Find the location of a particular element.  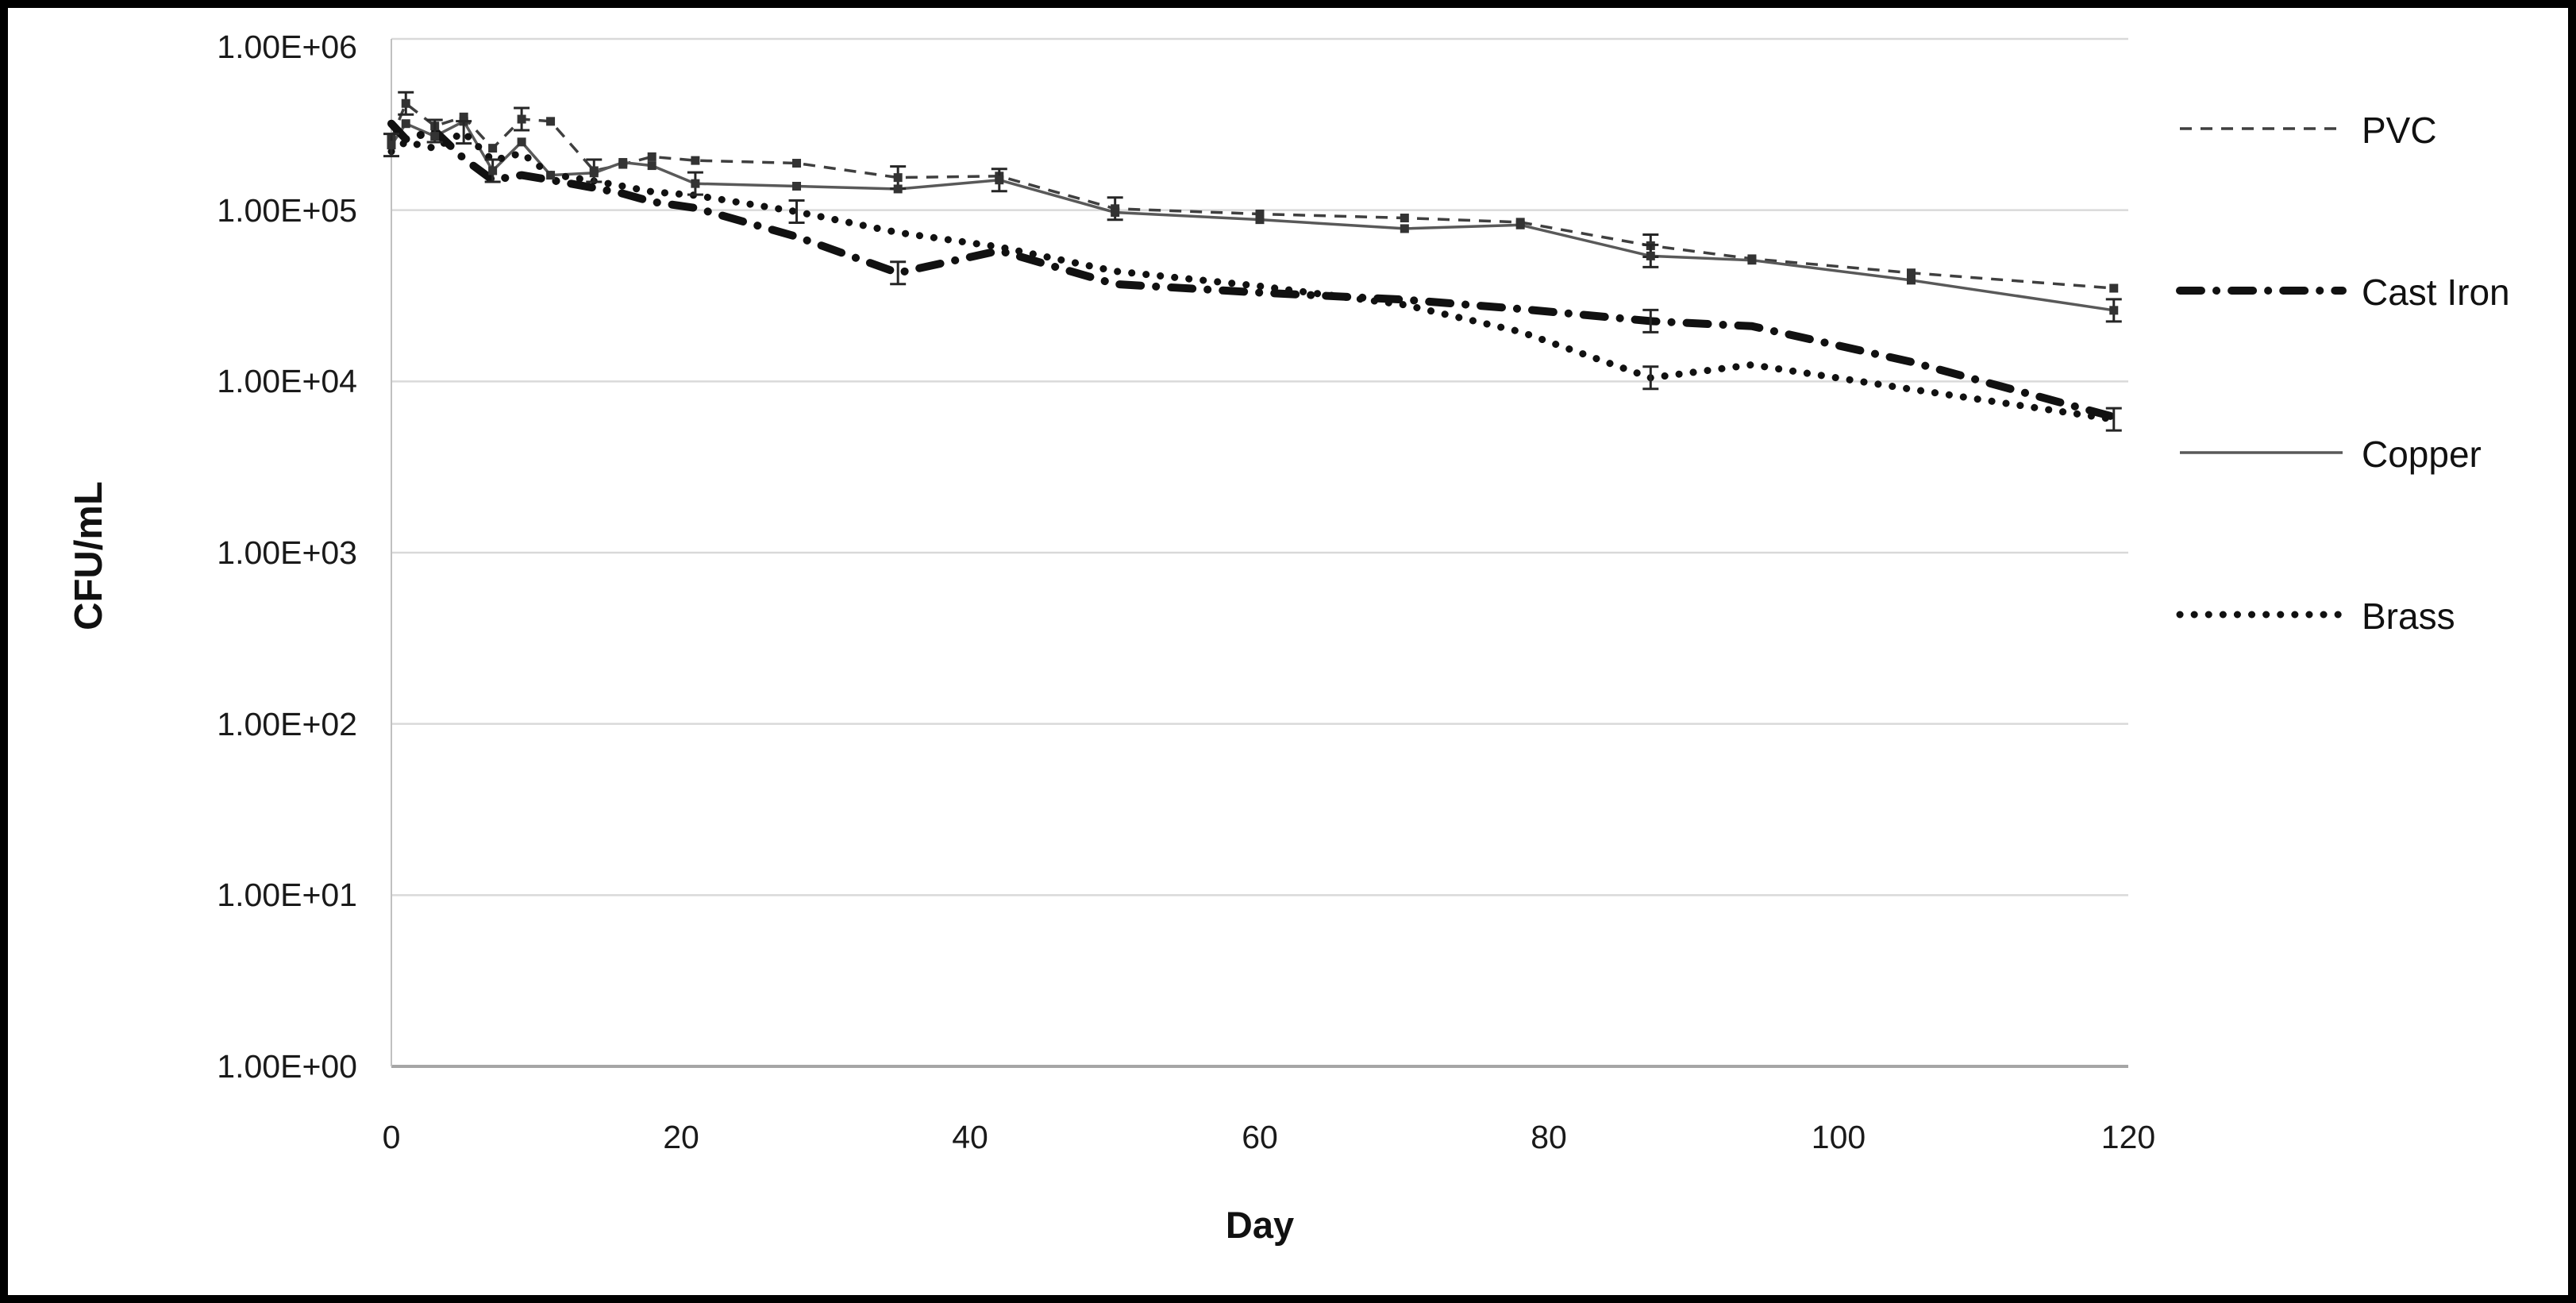

y-axis-title: CFU/mL is located at coordinates (88, 555).